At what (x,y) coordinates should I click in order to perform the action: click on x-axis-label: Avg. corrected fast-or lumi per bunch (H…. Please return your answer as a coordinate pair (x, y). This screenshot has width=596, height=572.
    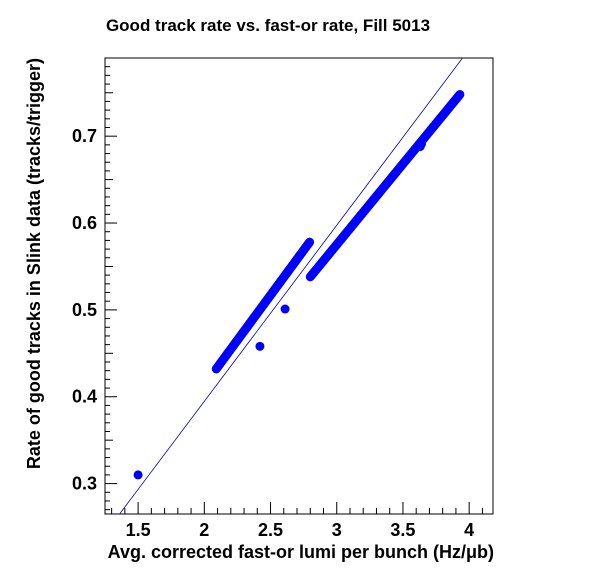
    Looking at the image, I should click on (301, 552).